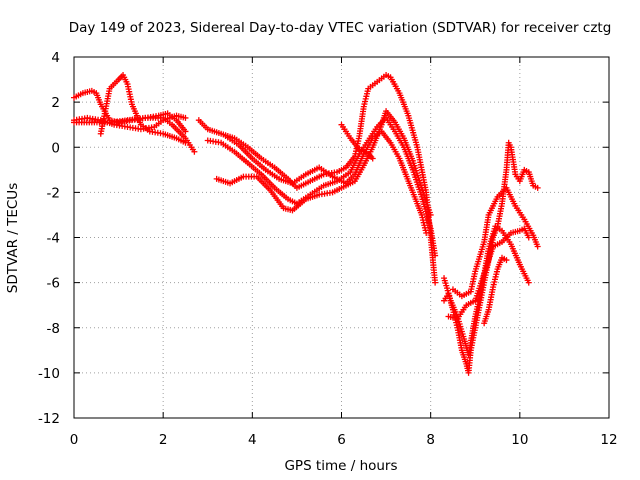 Image resolution: width=640 pixels, height=480 pixels. Describe the element at coordinates (53, 239) in the screenshot. I see `y-tick-label: -4` at that location.